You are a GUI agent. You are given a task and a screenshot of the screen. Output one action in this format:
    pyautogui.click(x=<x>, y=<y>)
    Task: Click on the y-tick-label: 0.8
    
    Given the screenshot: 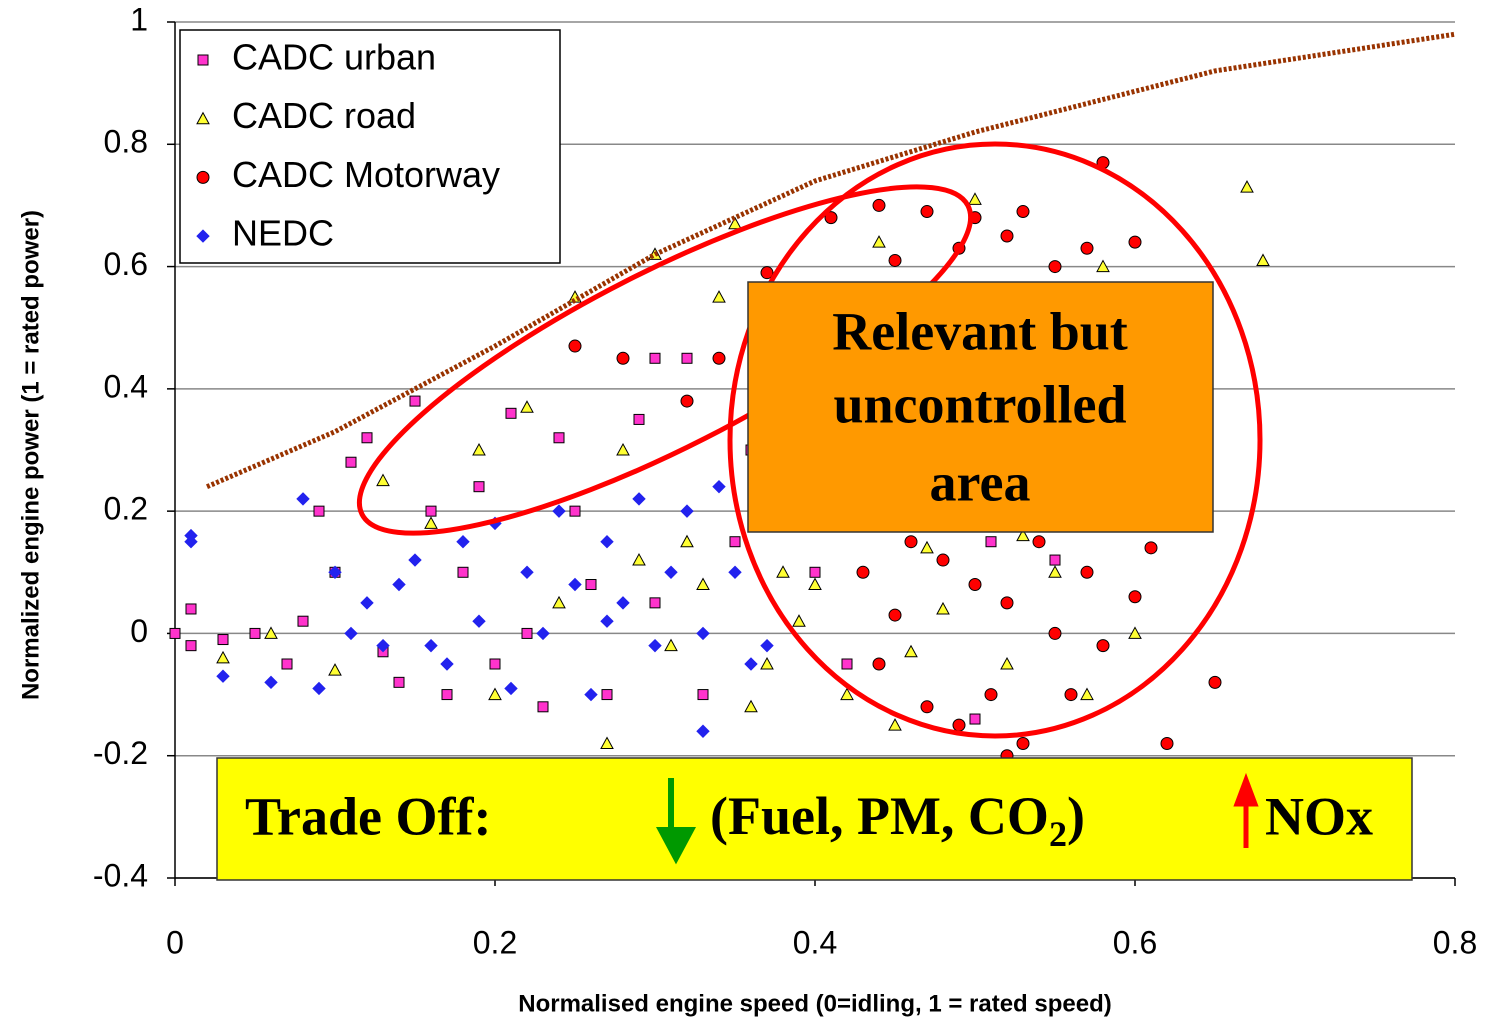 What is the action you would take?
    pyautogui.click(x=126, y=142)
    